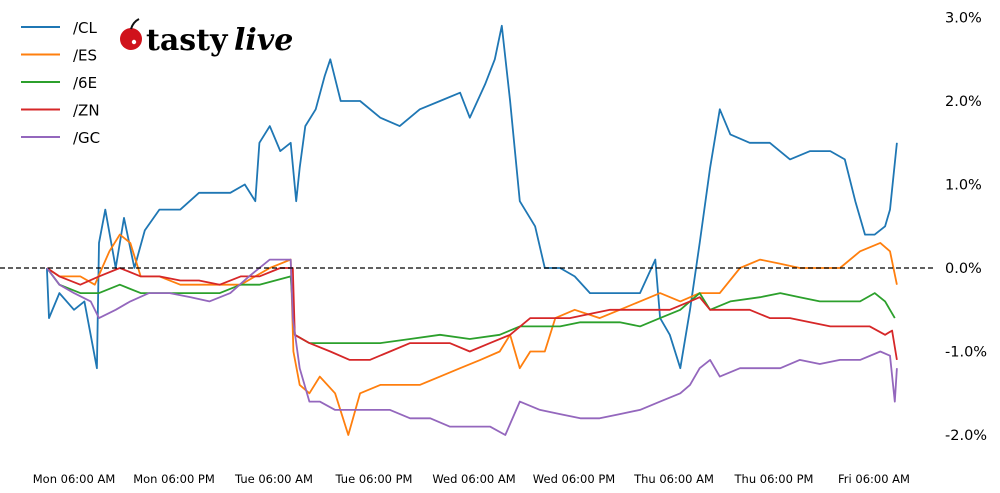 This screenshot has height=493, width=1000. I want to click on legend-label: /GC, so click(86, 138).